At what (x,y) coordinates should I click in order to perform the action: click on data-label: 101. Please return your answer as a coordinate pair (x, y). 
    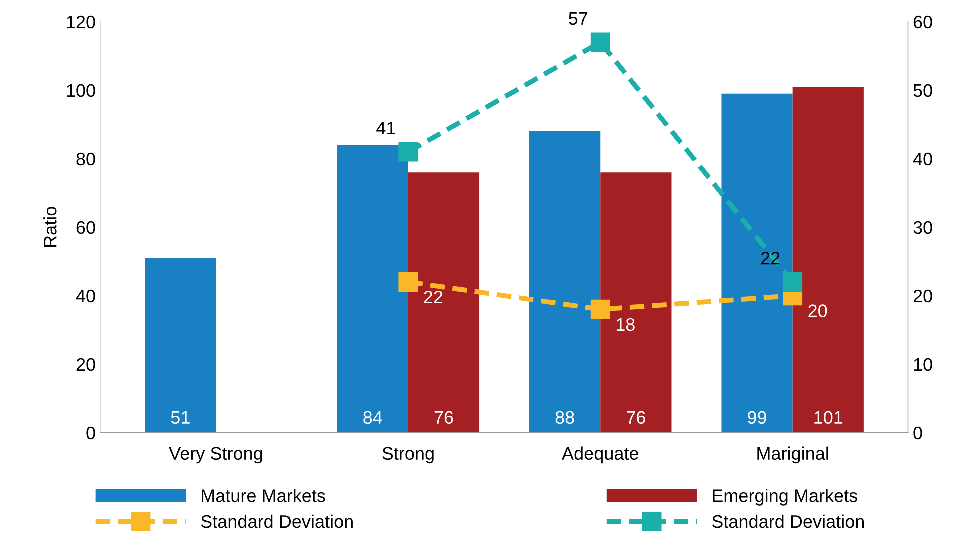
    Looking at the image, I should click on (828, 417).